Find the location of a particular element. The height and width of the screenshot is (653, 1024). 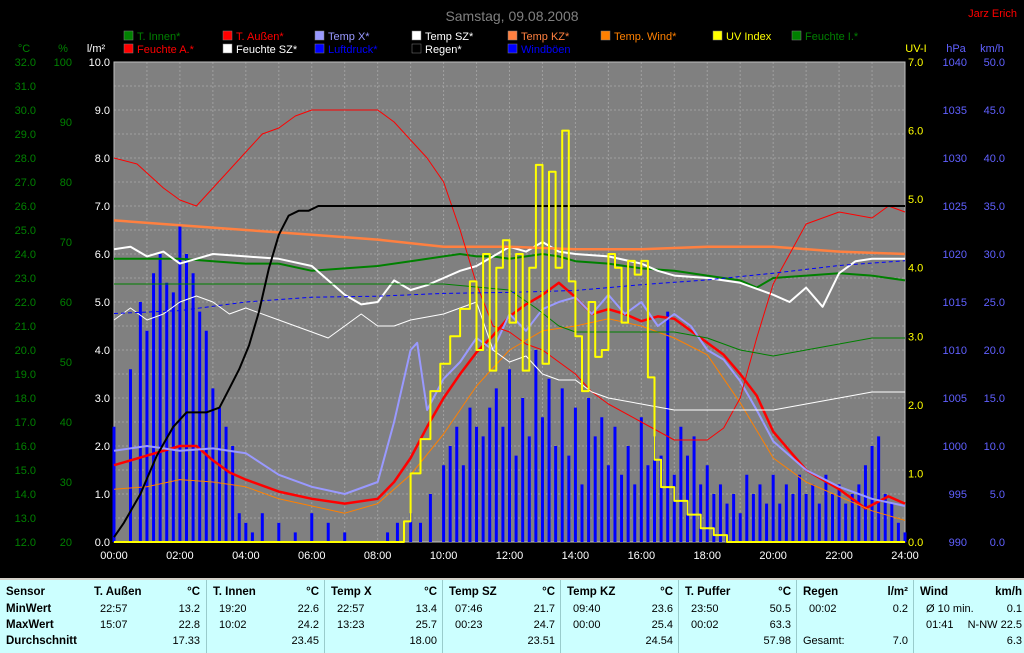

tick-label: 1015 is located at coordinates (955, 303).